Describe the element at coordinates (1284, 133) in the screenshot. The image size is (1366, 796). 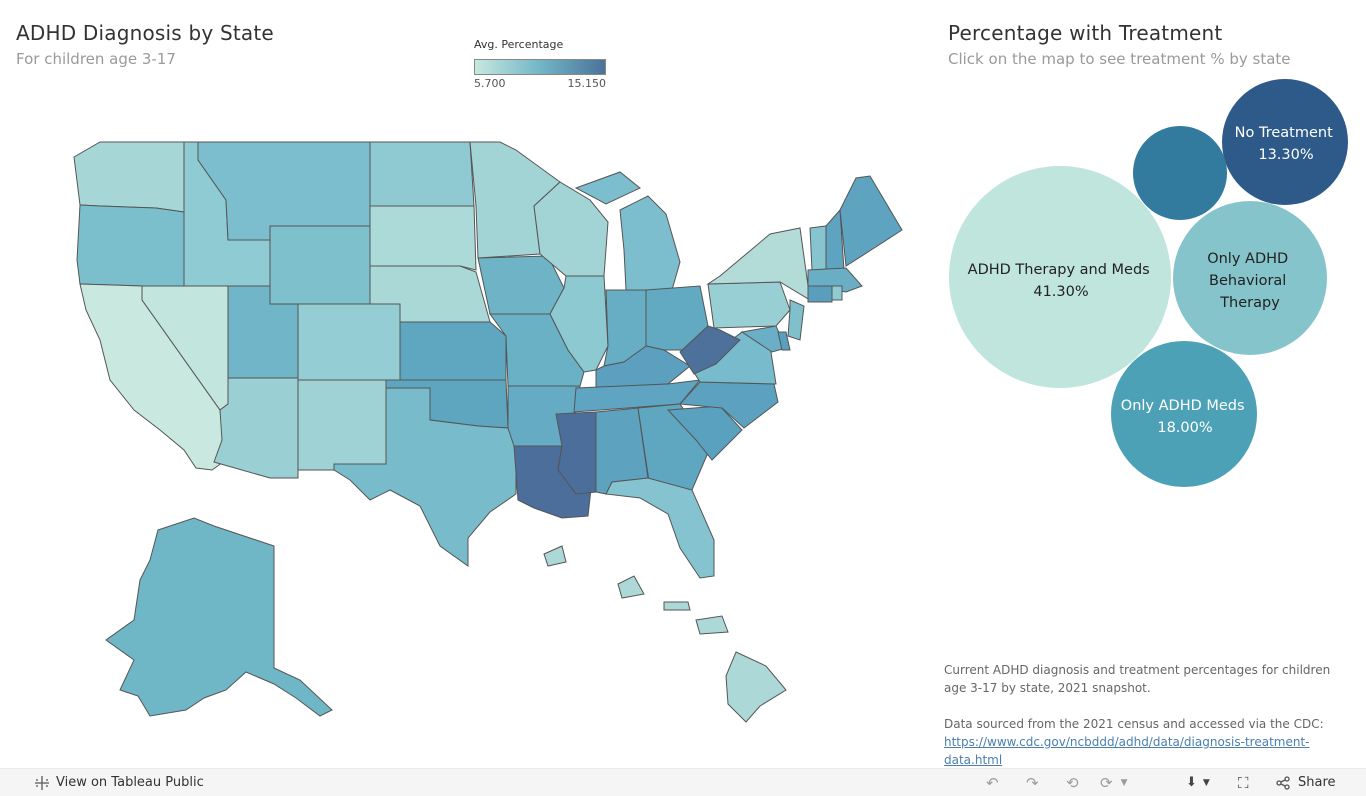
I see `bubble-label: No Treatment` at that location.